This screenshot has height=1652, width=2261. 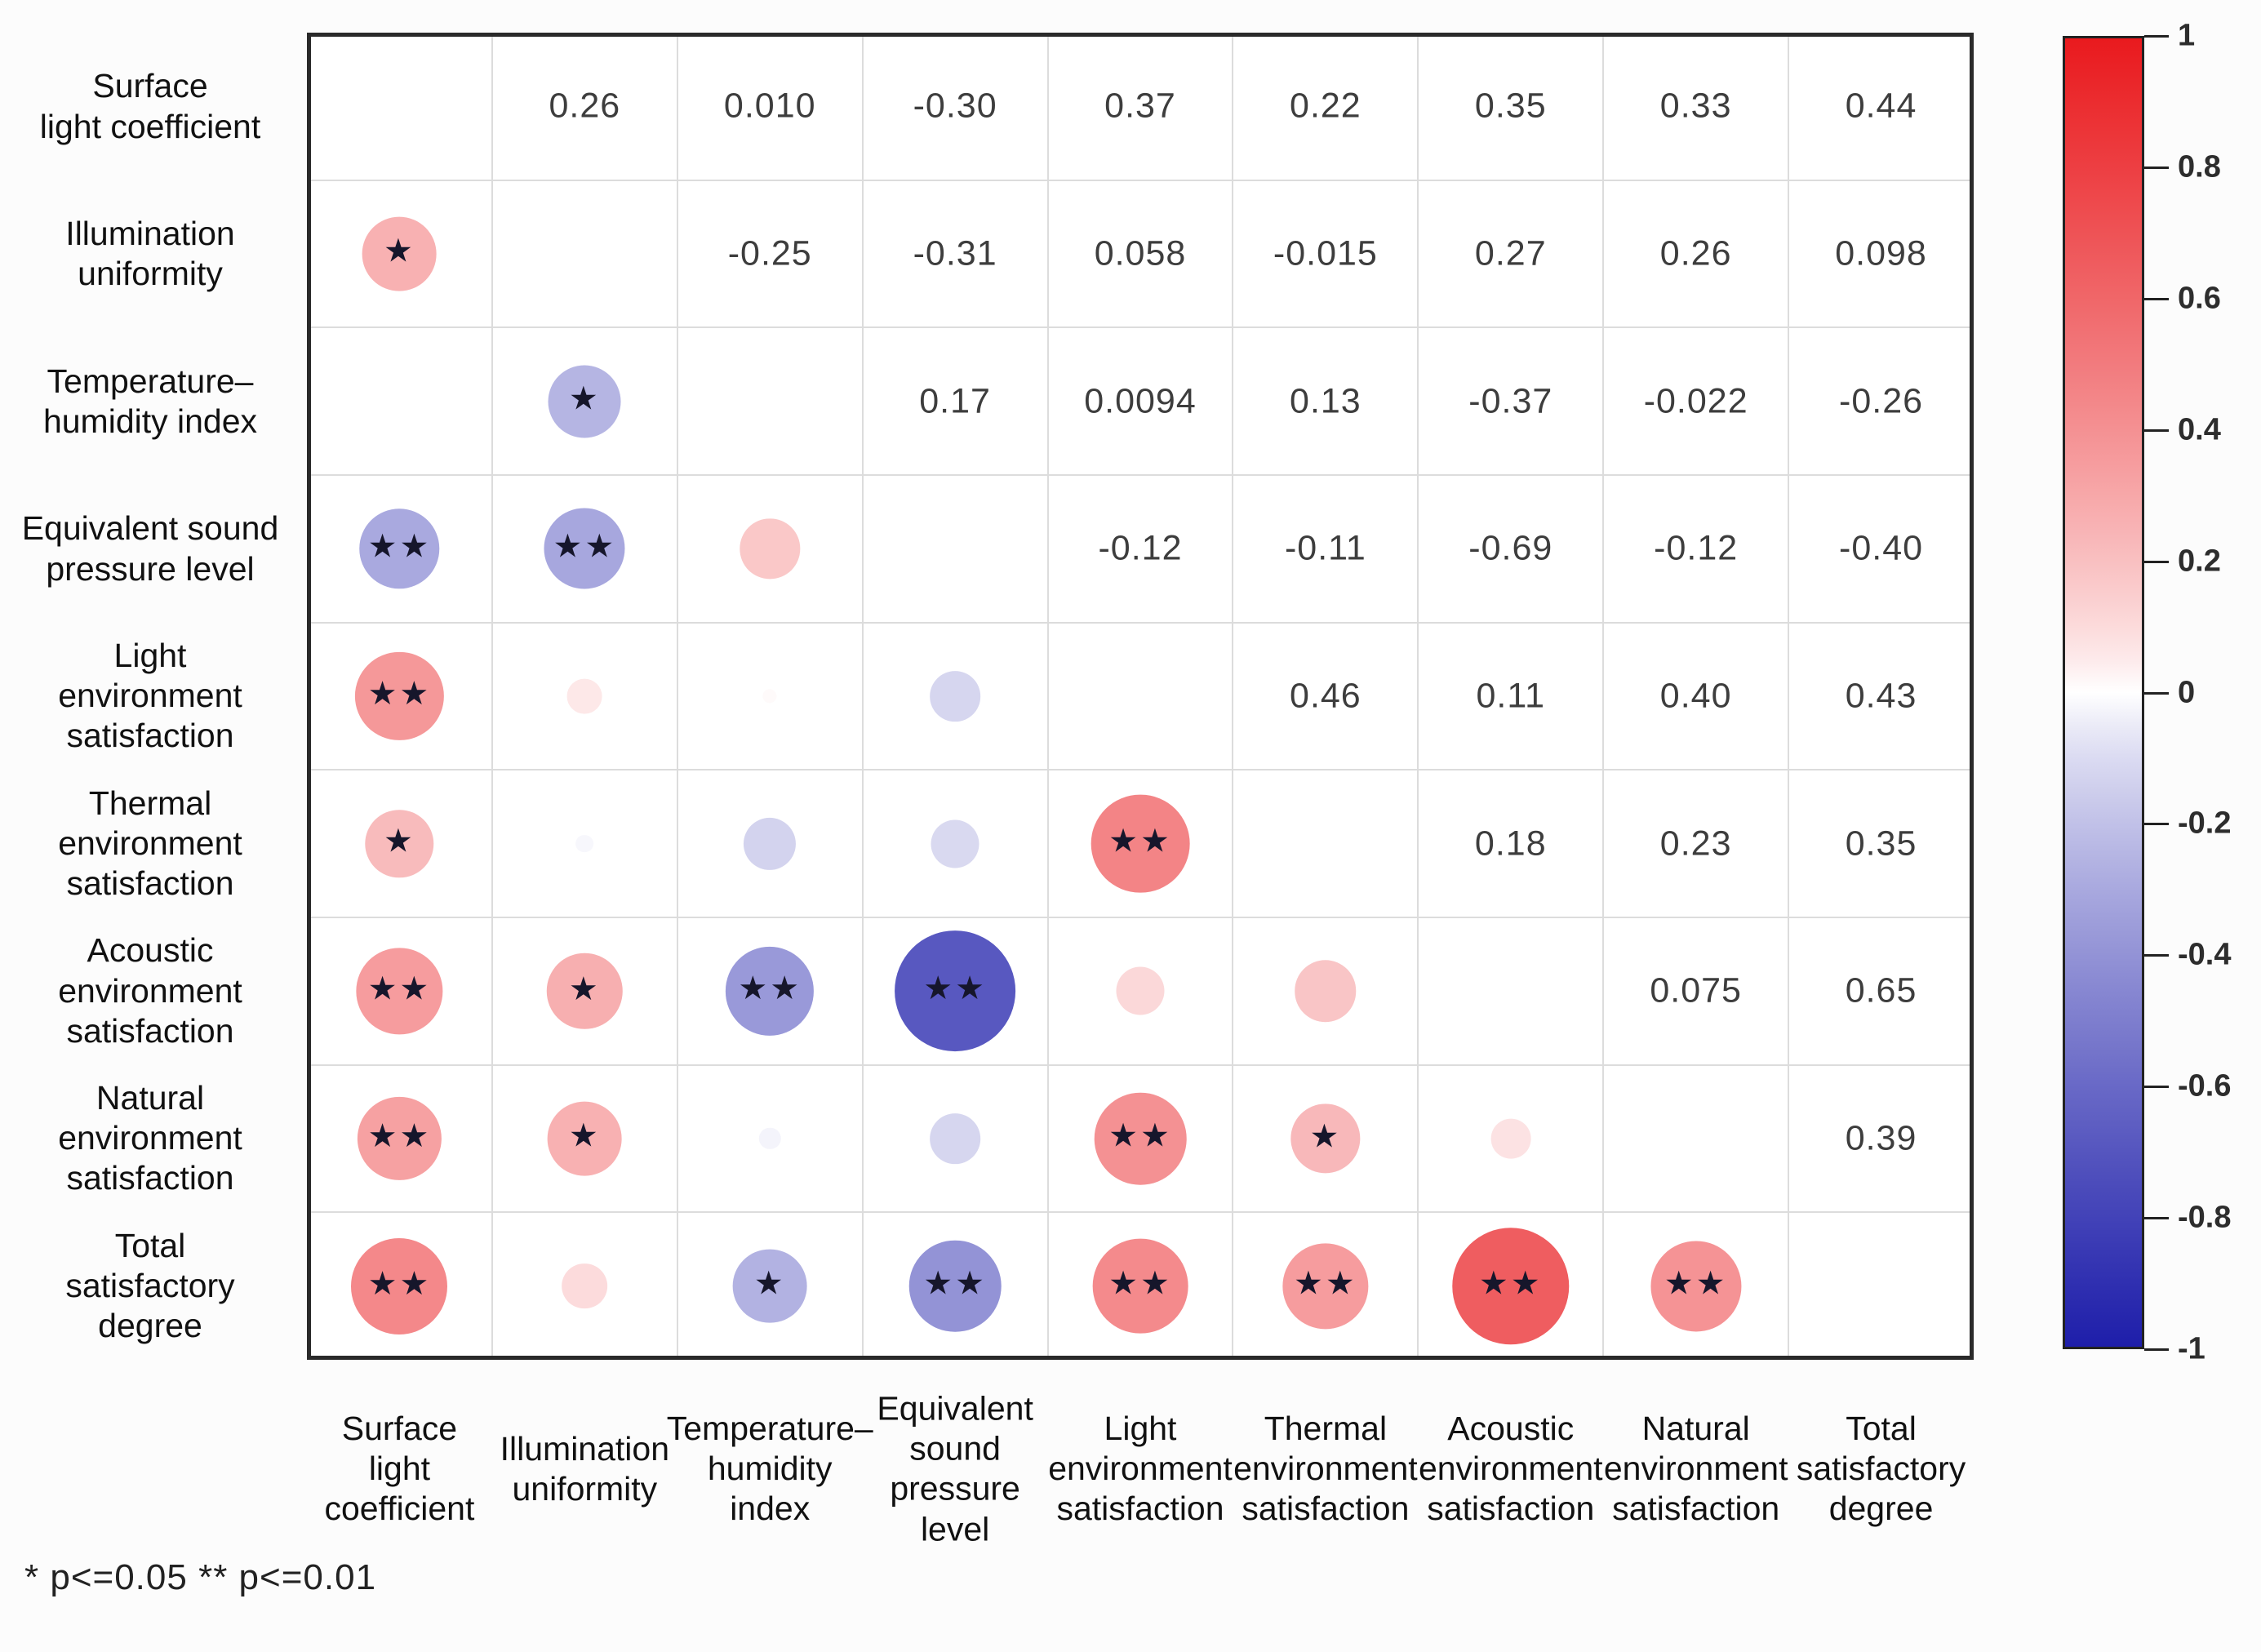 What do you see at coordinates (2205, 823) in the screenshot?
I see `colorbar-tick-label: -0.2` at bounding box center [2205, 823].